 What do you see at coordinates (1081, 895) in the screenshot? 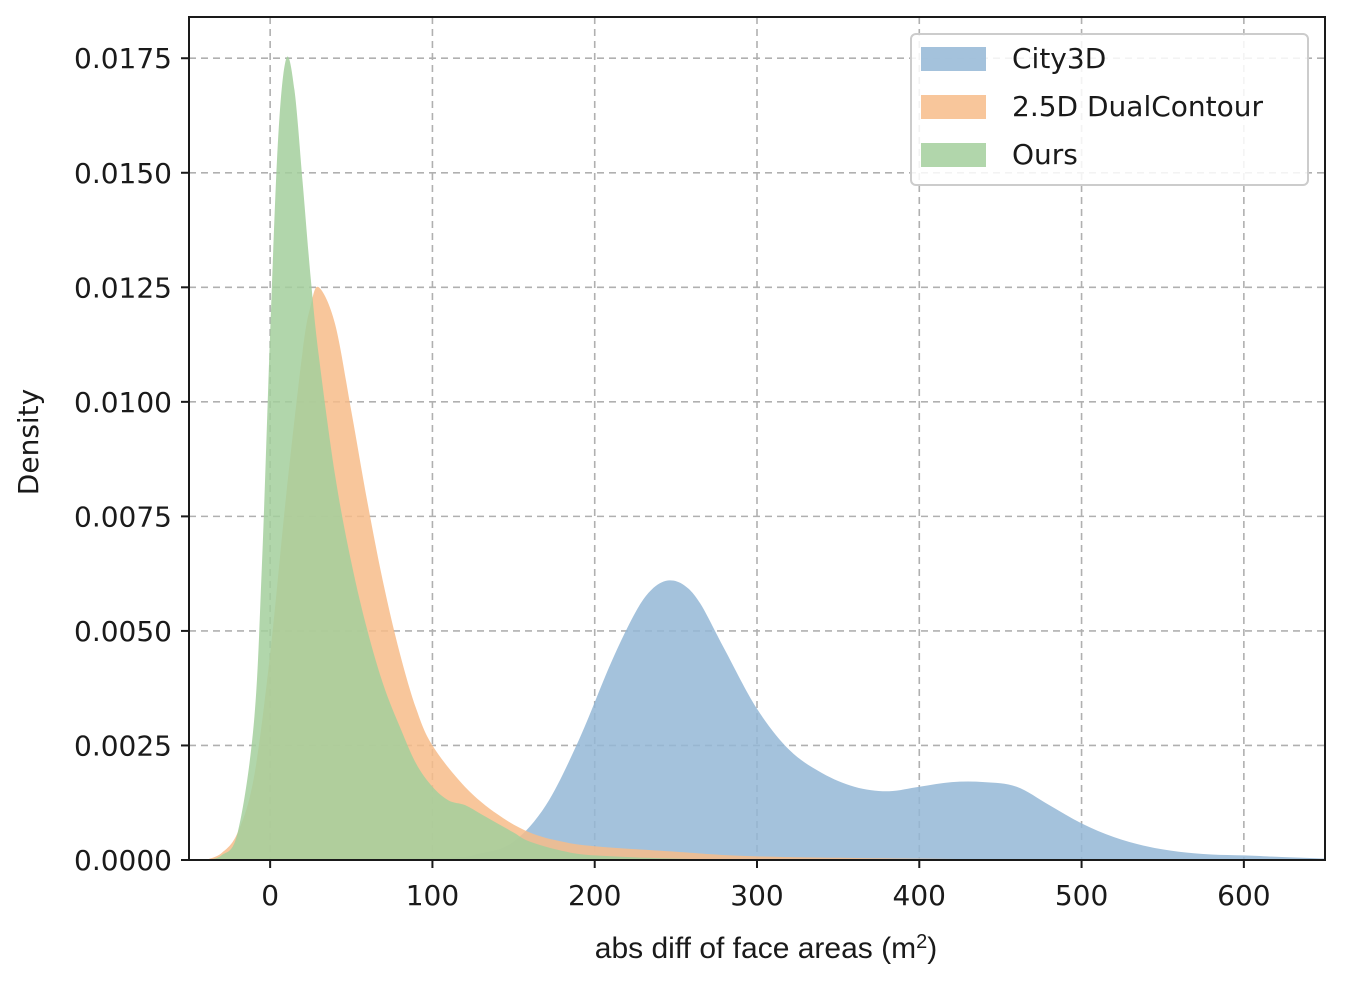
I see `x-tick-label: 500` at bounding box center [1081, 895].